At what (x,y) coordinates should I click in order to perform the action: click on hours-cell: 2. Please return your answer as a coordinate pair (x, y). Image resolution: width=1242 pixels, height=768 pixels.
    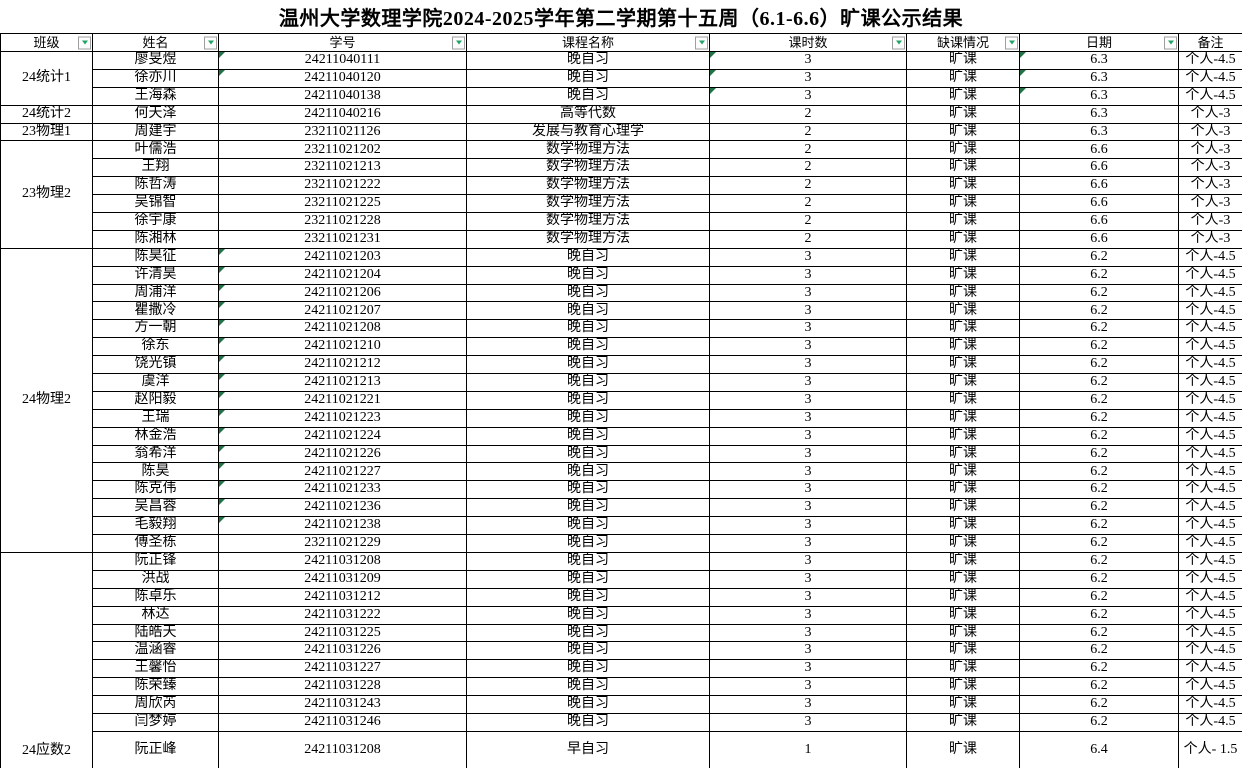
    Looking at the image, I should click on (808, 114).